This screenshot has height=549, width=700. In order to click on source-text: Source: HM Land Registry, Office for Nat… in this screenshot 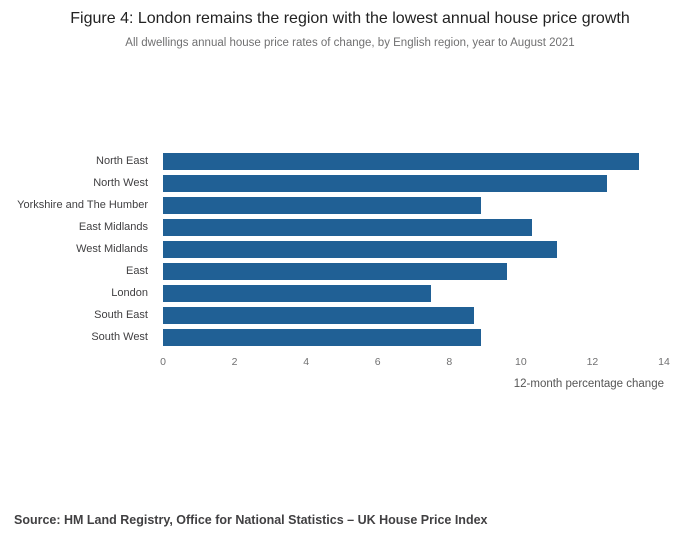, I will do `click(251, 520)`.